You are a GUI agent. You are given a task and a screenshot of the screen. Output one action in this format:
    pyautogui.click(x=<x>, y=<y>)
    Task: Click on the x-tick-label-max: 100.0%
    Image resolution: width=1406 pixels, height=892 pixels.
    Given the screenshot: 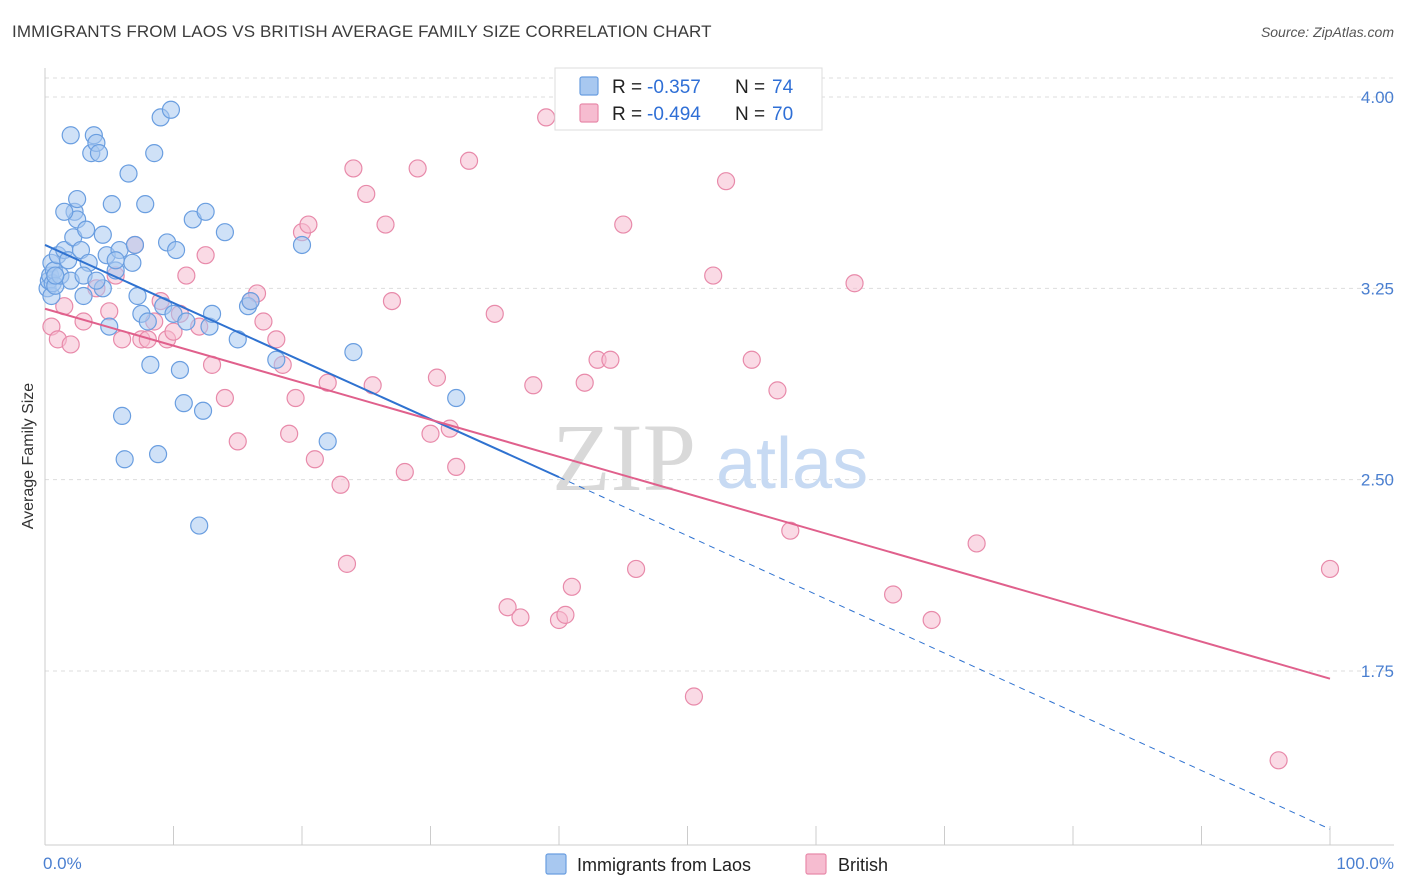 What is the action you would take?
    pyautogui.click(x=1365, y=863)
    